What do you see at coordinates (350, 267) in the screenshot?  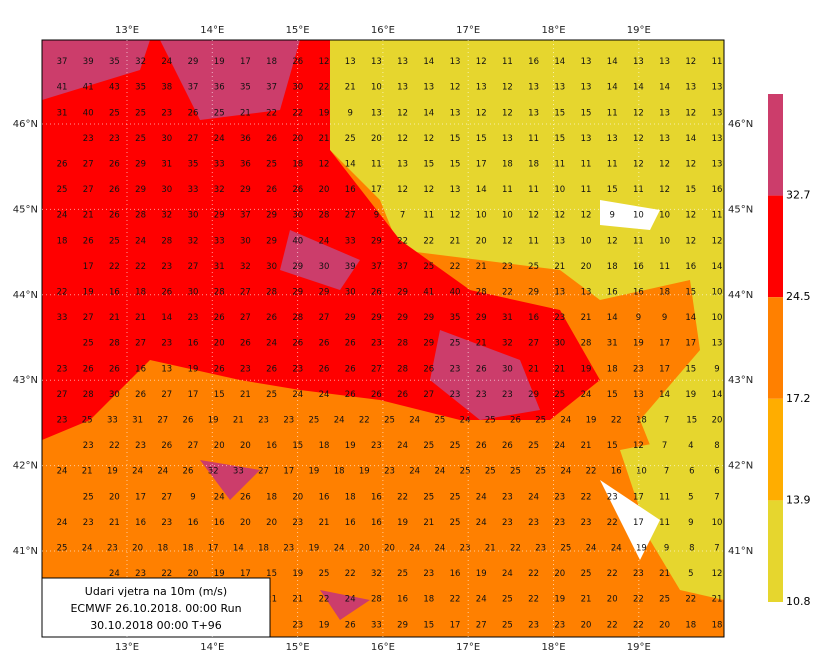 I see `wind-gust-value: 39` at bounding box center [350, 267].